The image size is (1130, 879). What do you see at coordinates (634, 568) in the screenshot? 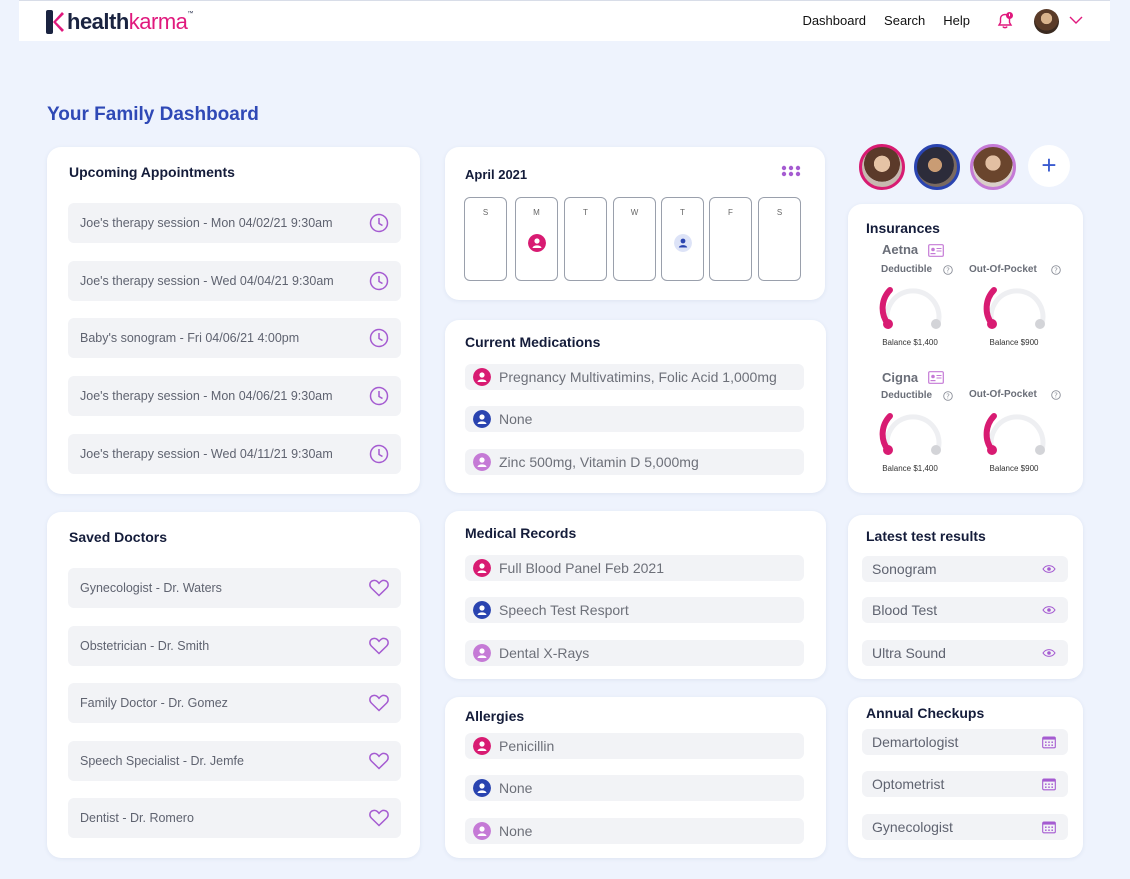
I see `record-row: Full Blood Panel Feb 2021` at bounding box center [634, 568].